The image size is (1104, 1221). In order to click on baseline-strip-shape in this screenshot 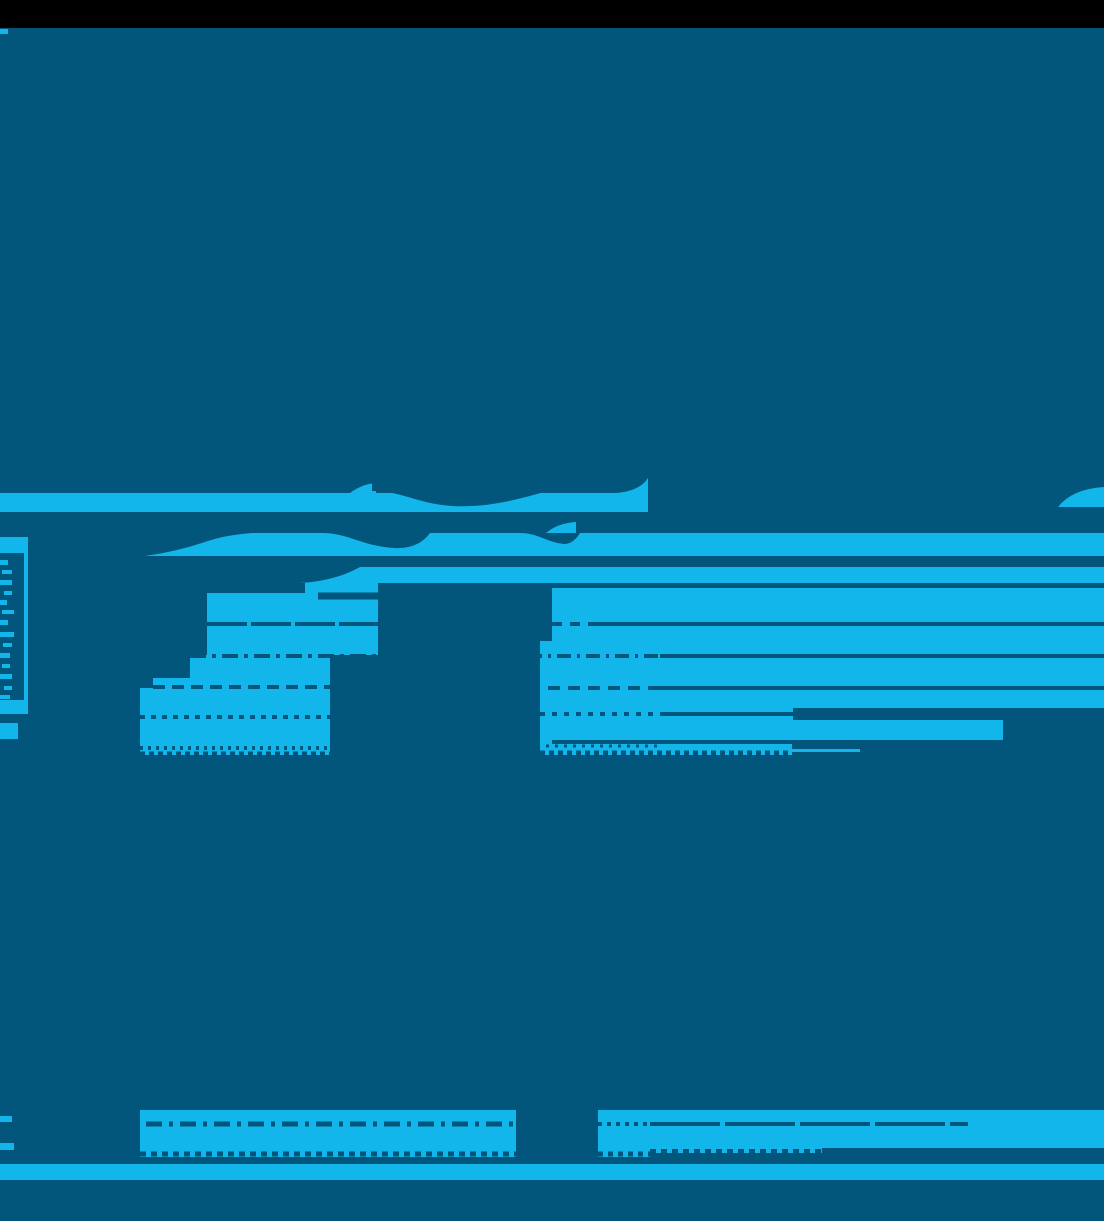, I will do `click(552, 1172)`.